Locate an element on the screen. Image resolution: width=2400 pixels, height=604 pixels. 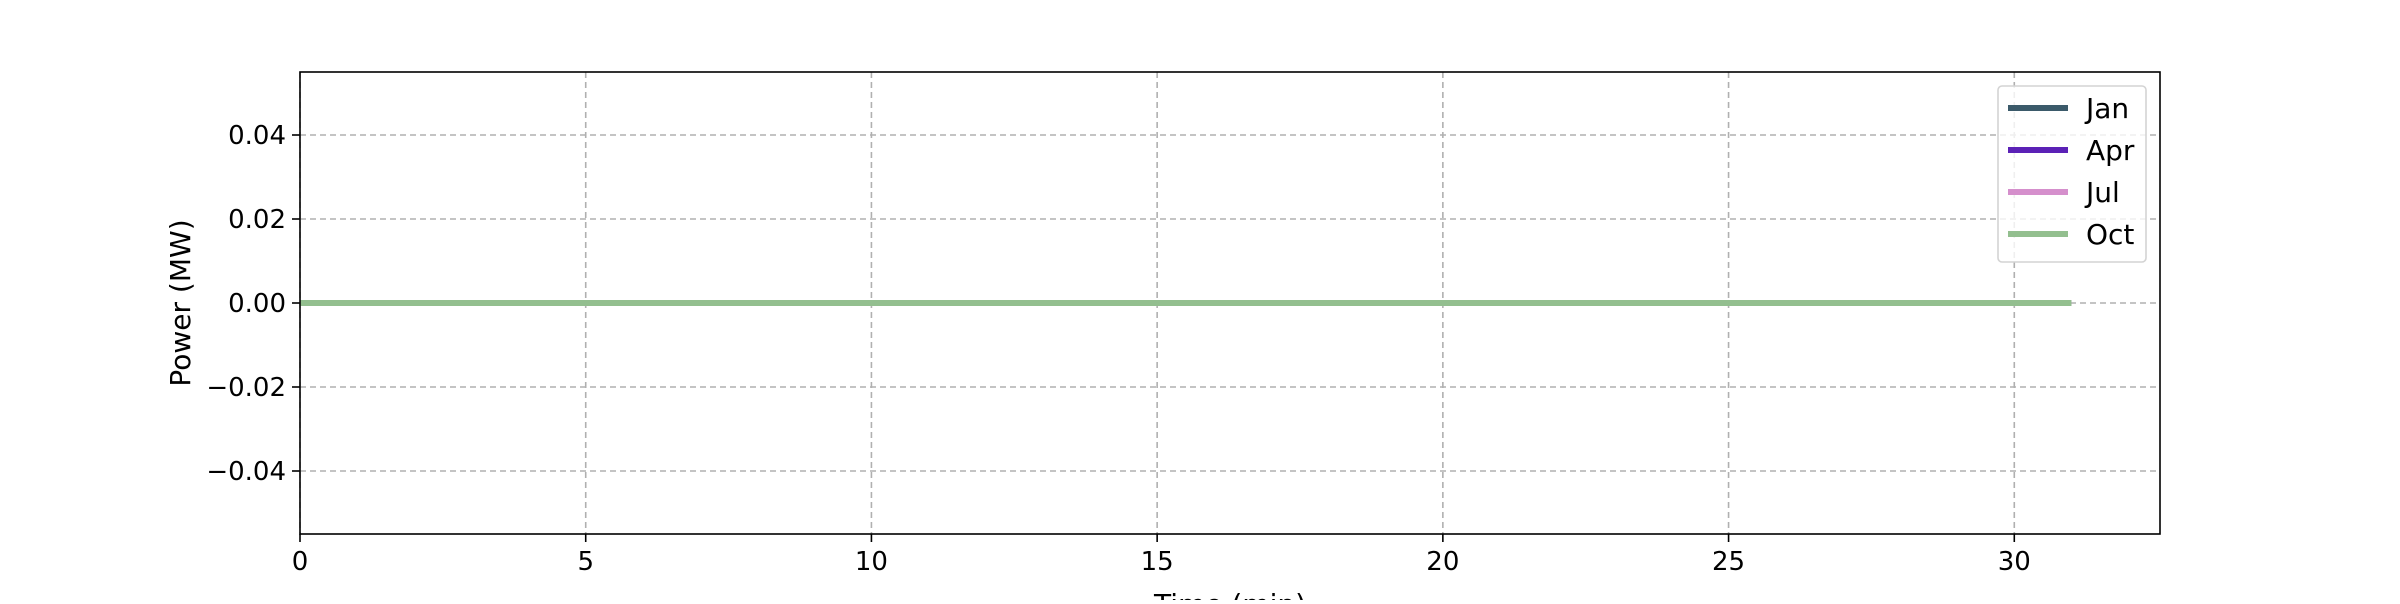
y-tick-label: 0.04 is located at coordinates (257, 136).